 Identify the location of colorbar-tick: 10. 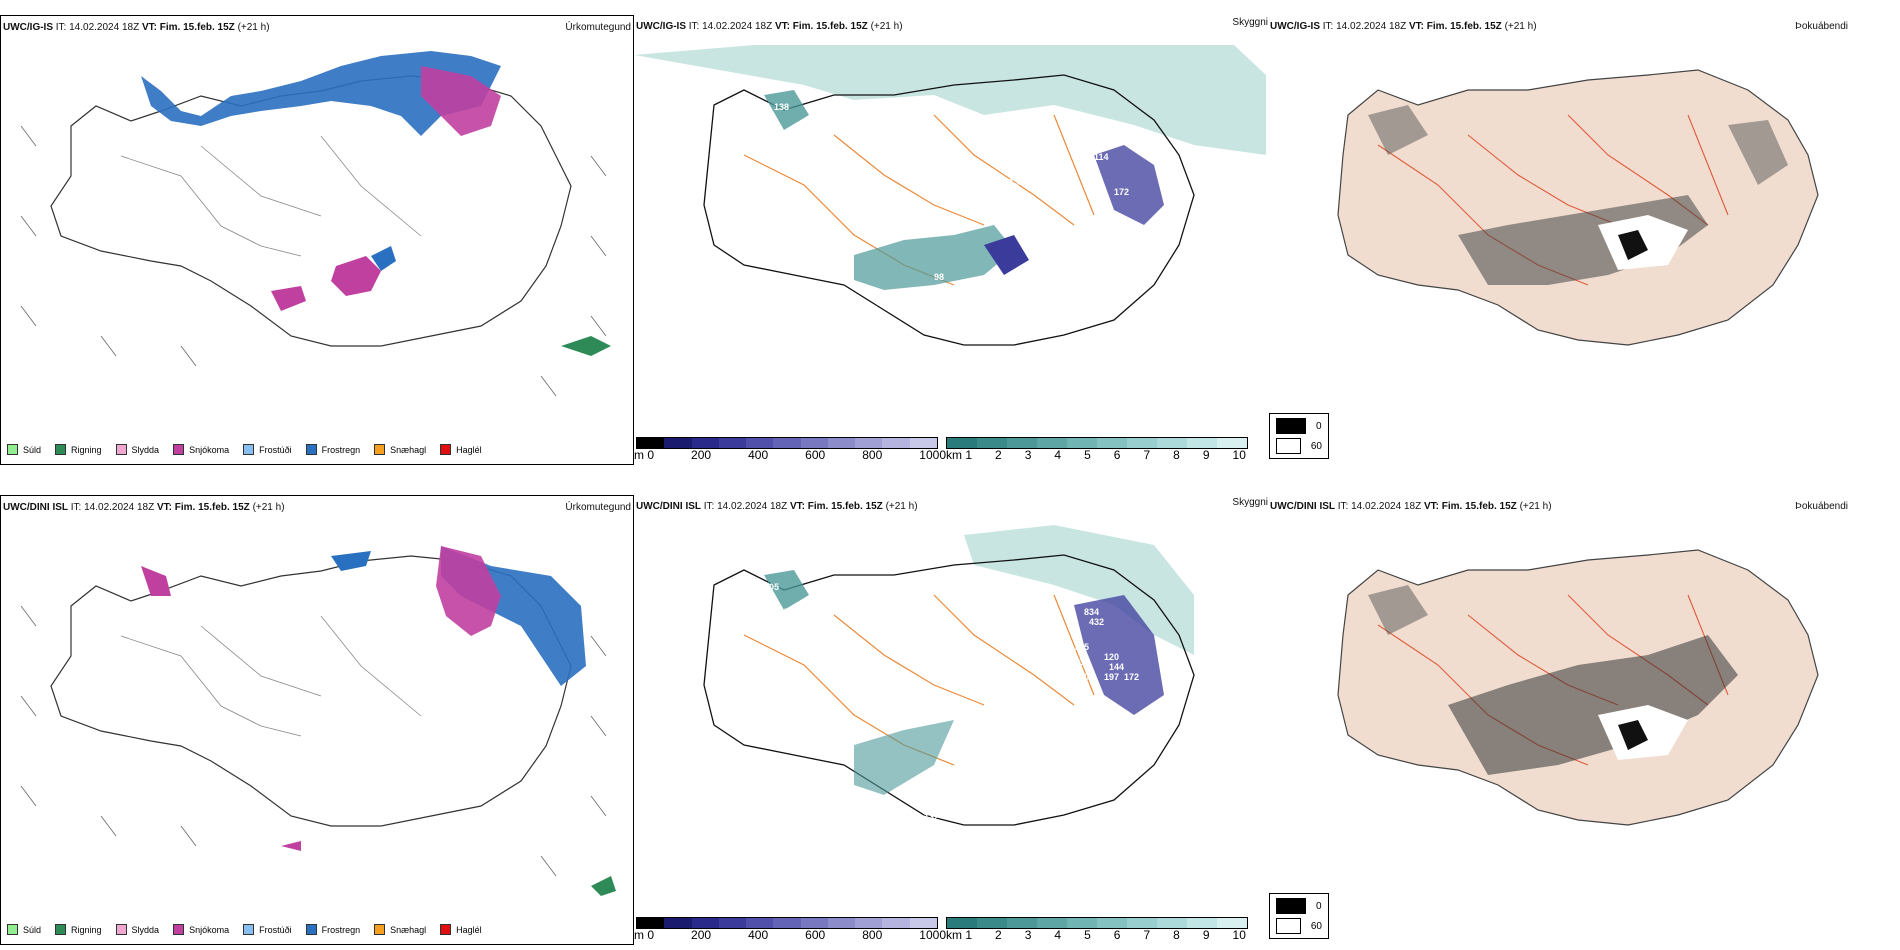
(1239, 455).